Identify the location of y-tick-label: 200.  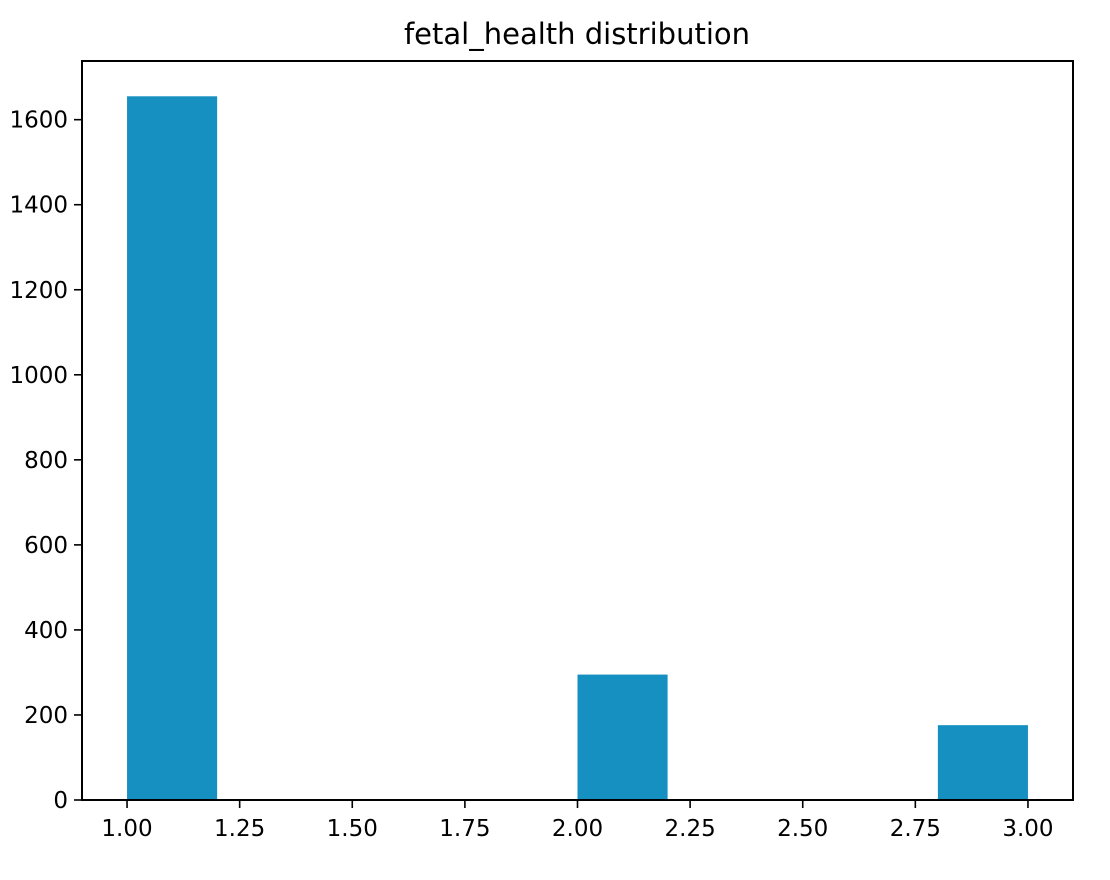
(46, 716).